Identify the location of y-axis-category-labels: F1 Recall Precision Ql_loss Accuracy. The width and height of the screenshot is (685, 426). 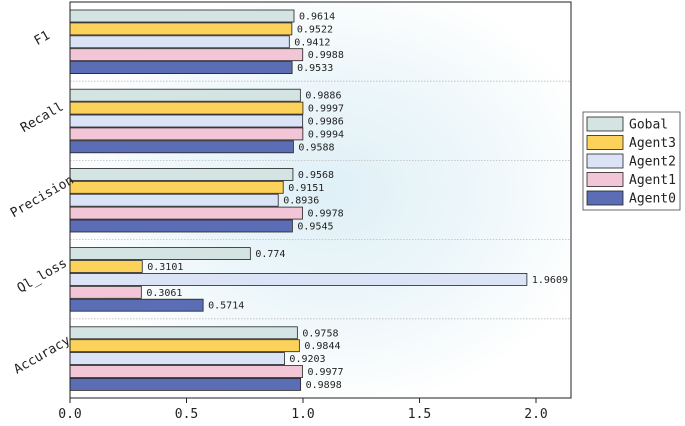
(42, 202).